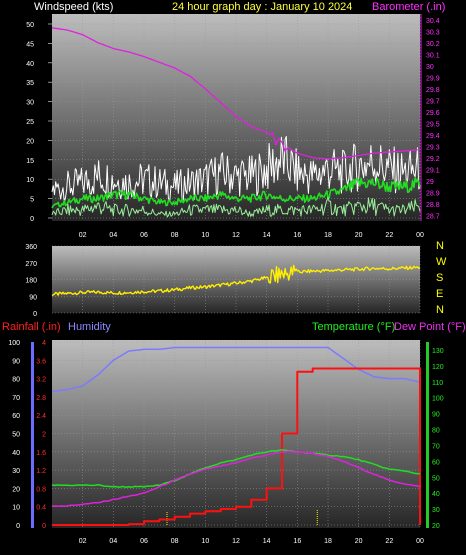 This screenshot has width=466, height=555. I want to click on humidity-tick-label: 30, so click(16, 471).